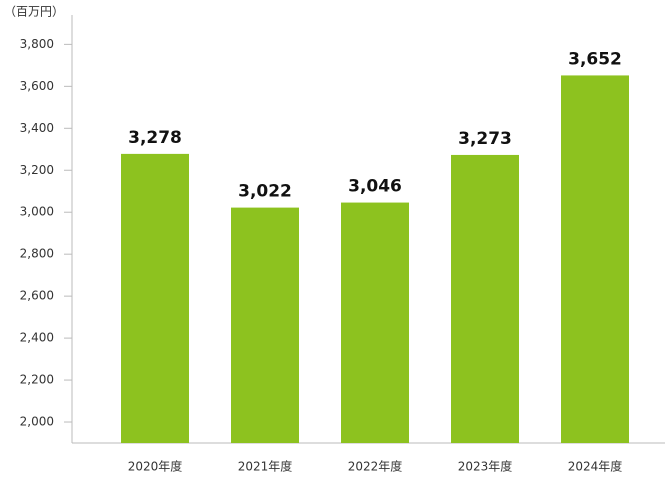  Describe the element at coordinates (37, 422) in the screenshot. I see `y-tick-label: 2,000` at that location.